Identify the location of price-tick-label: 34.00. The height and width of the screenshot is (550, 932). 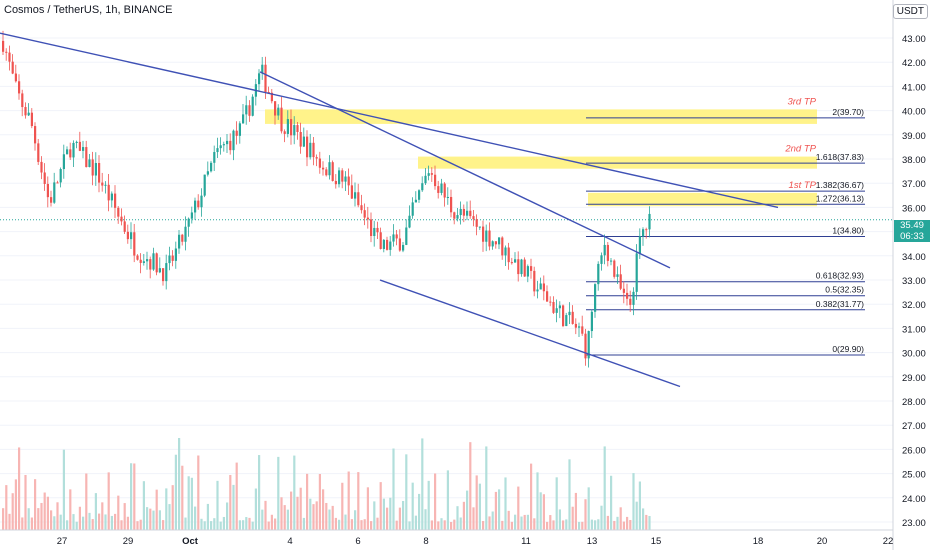
(914, 257).